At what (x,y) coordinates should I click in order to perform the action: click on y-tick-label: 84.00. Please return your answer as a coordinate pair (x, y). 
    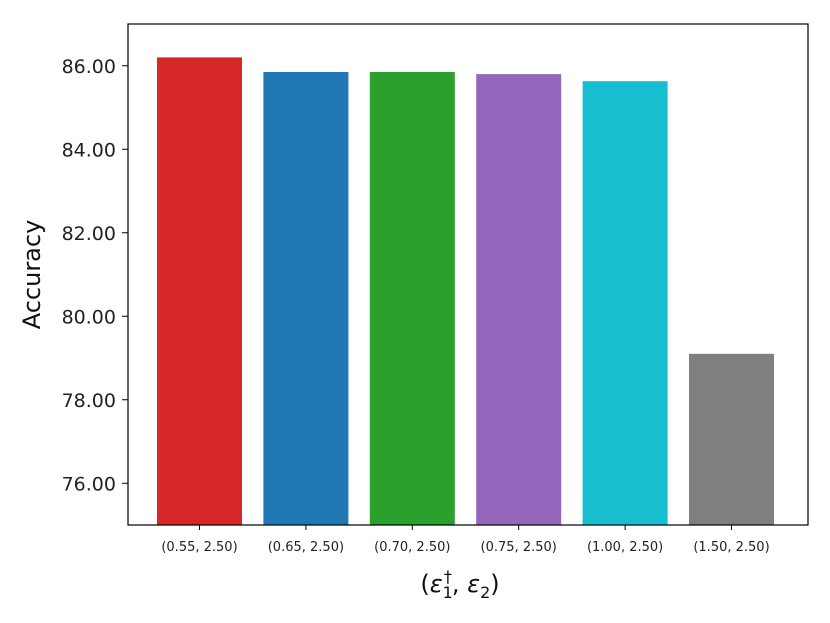
    Looking at the image, I should click on (89, 150).